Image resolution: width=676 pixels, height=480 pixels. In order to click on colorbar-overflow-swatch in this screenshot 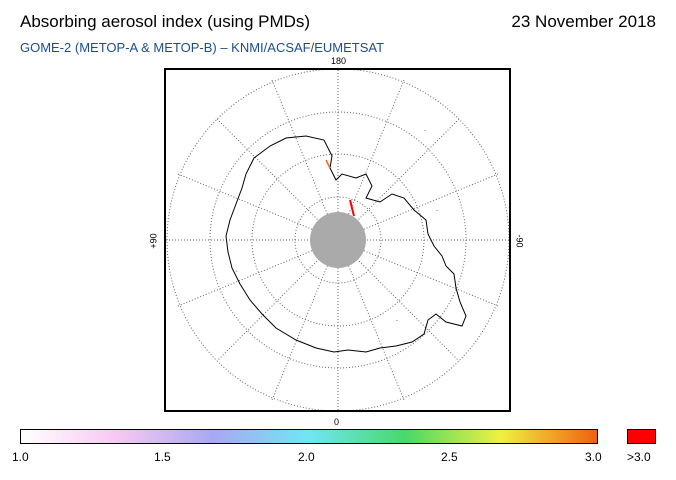, I will do `click(641, 436)`.